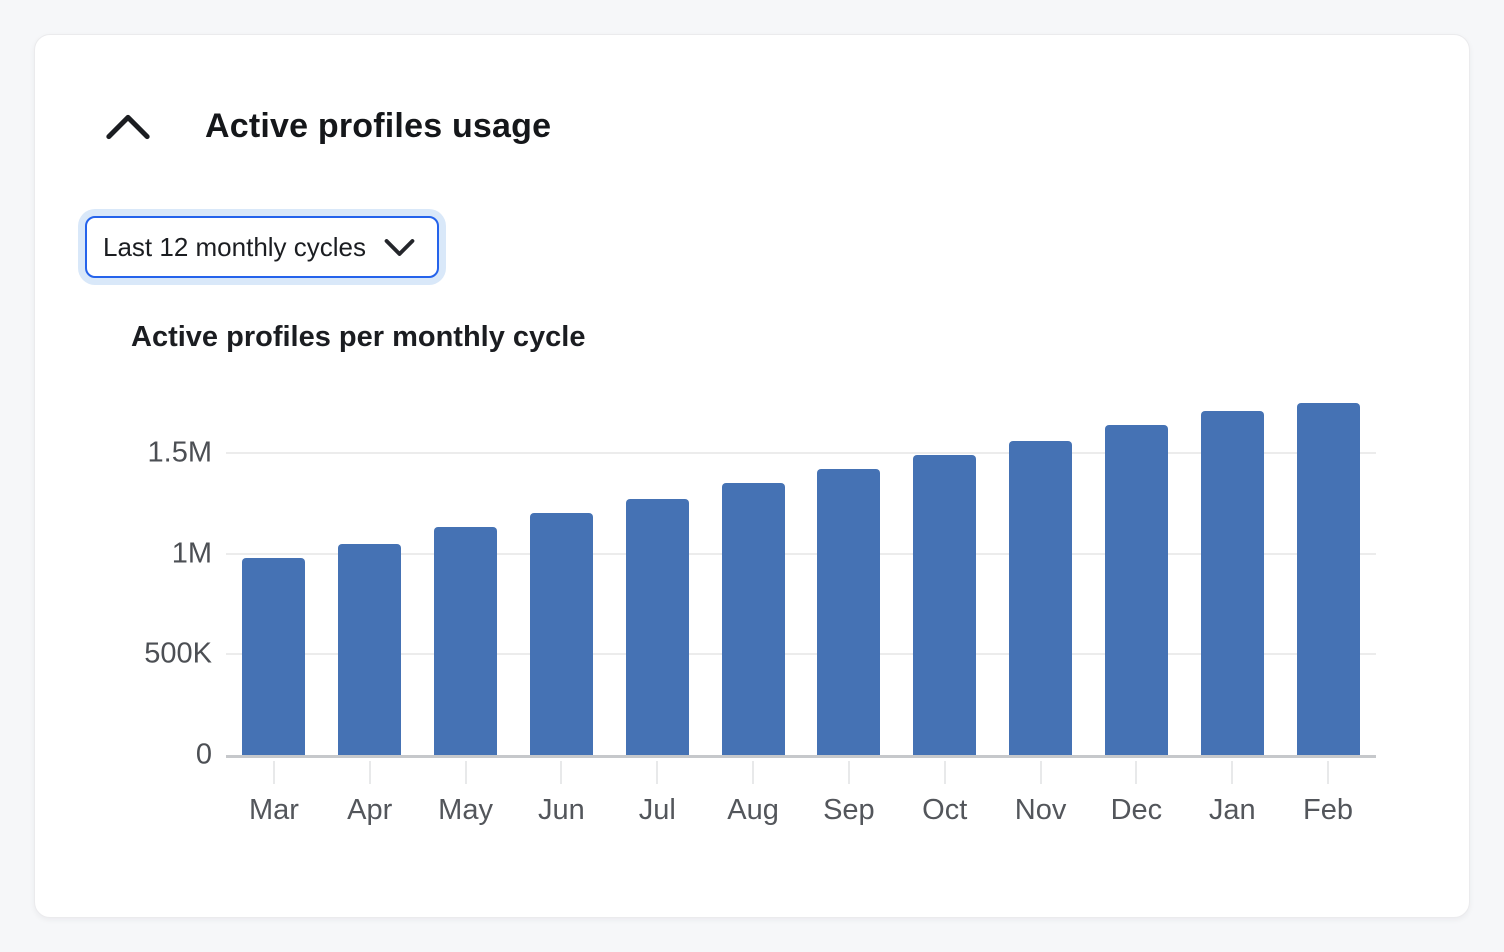 The height and width of the screenshot is (952, 1504). What do you see at coordinates (399, 247) in the screenshot?
I see `chevron-down-icon` at bounding box center [399, 247].